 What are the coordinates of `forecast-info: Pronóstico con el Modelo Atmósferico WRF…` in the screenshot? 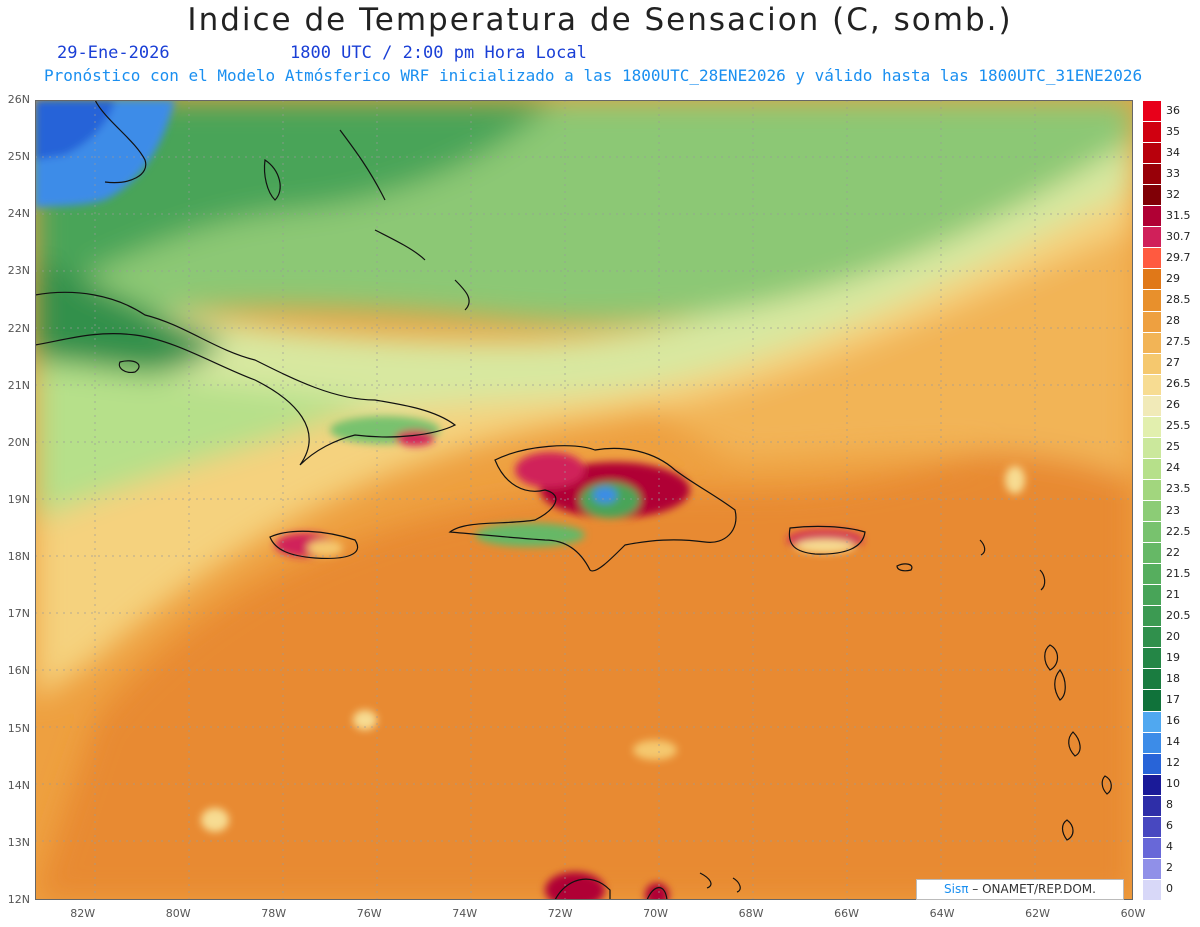 It's located at (593, 75).